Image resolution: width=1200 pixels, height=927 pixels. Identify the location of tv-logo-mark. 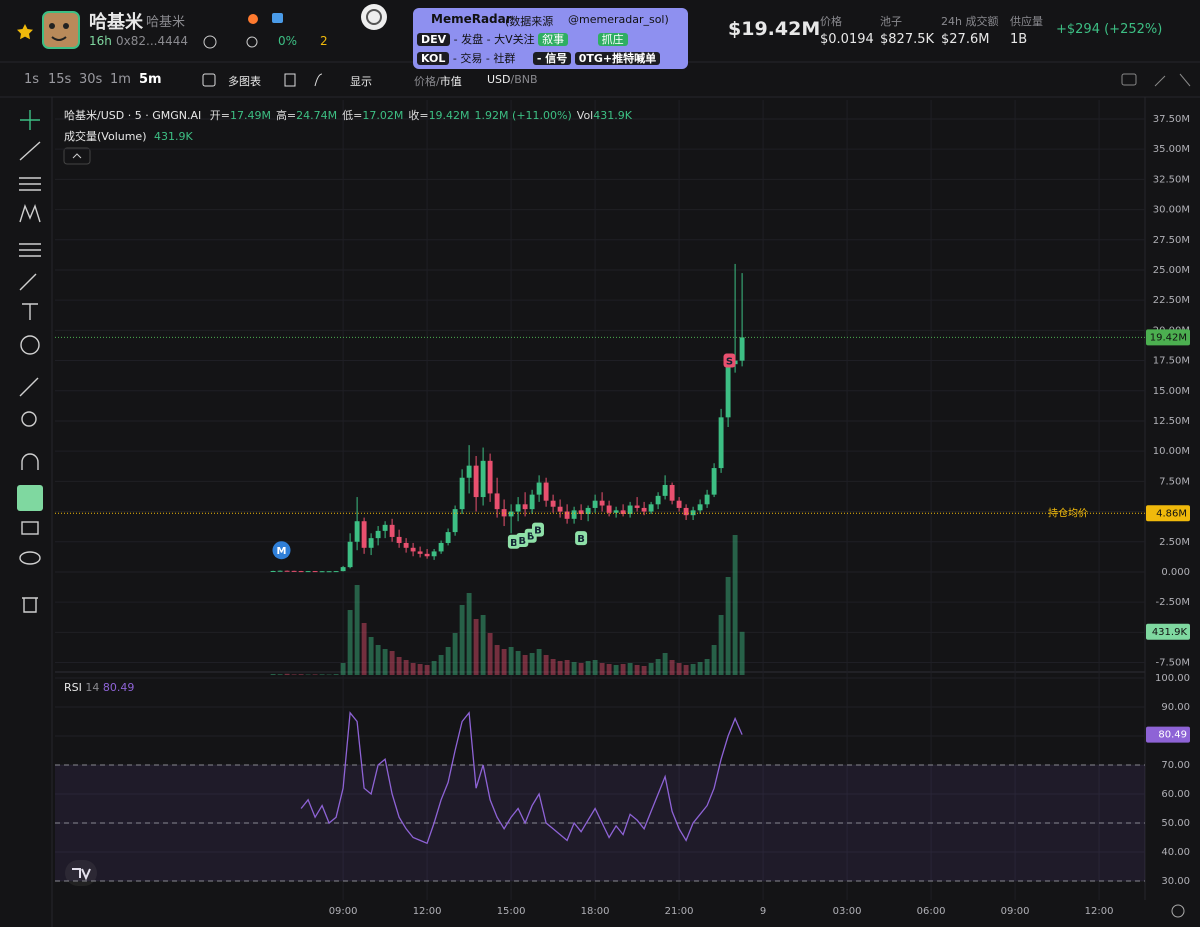
(81, 874).